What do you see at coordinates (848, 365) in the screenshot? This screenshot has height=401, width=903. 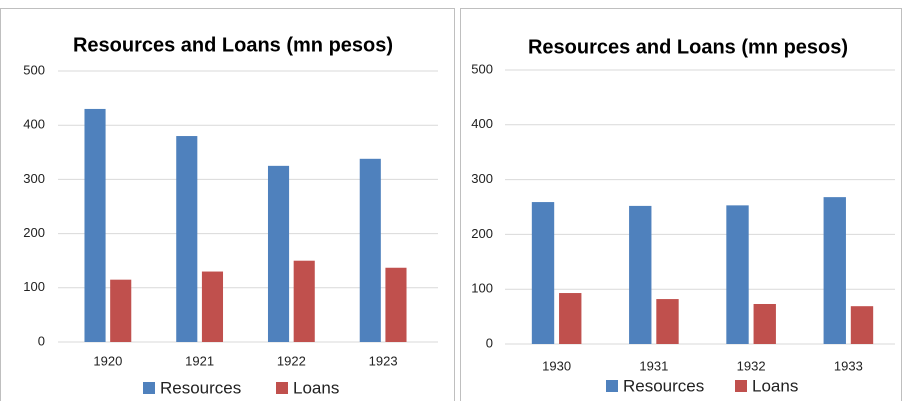 I see `x-tick-label: 1933` at bounding box center [848, 365].